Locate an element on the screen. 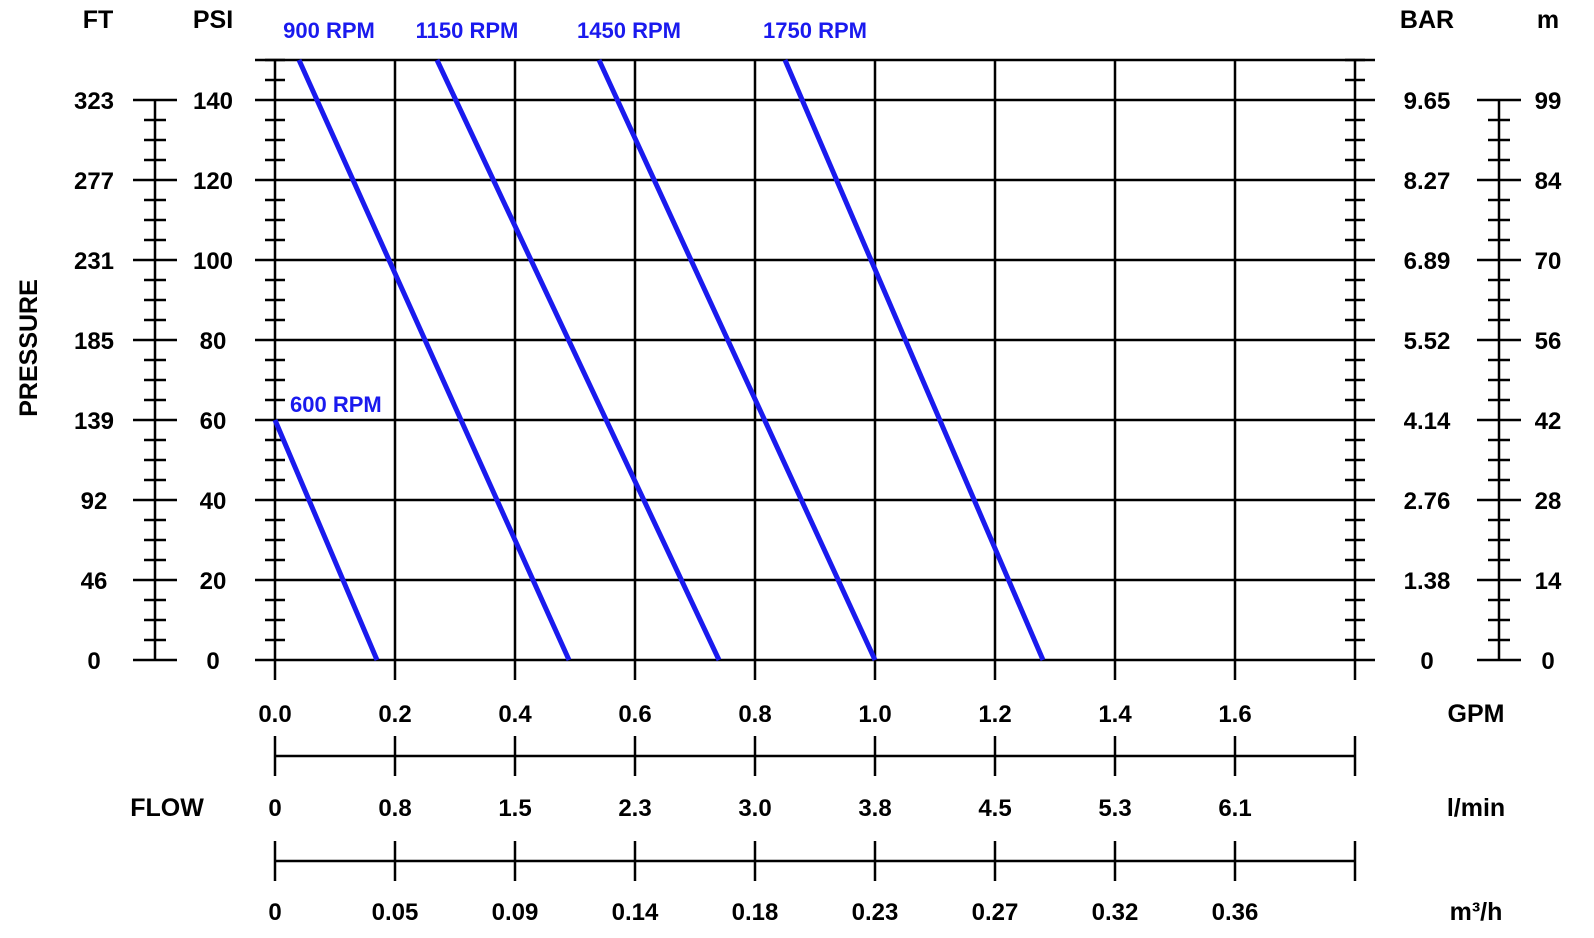  ft-tick-label: 0 is located at coordinates (93, 661).